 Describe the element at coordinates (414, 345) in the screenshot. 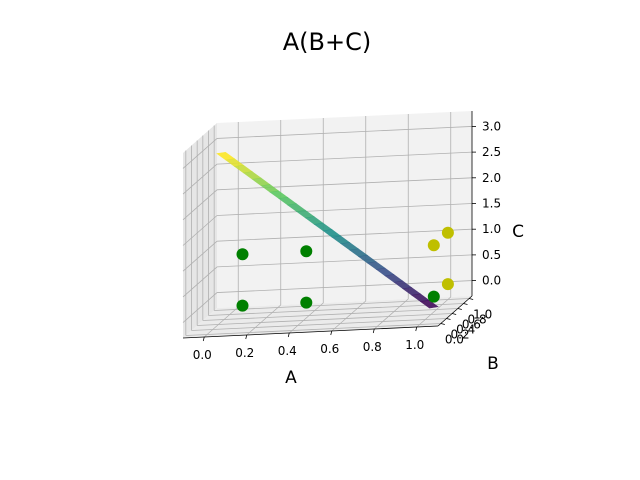

I see `x-tick-label: 1.0` at that location.